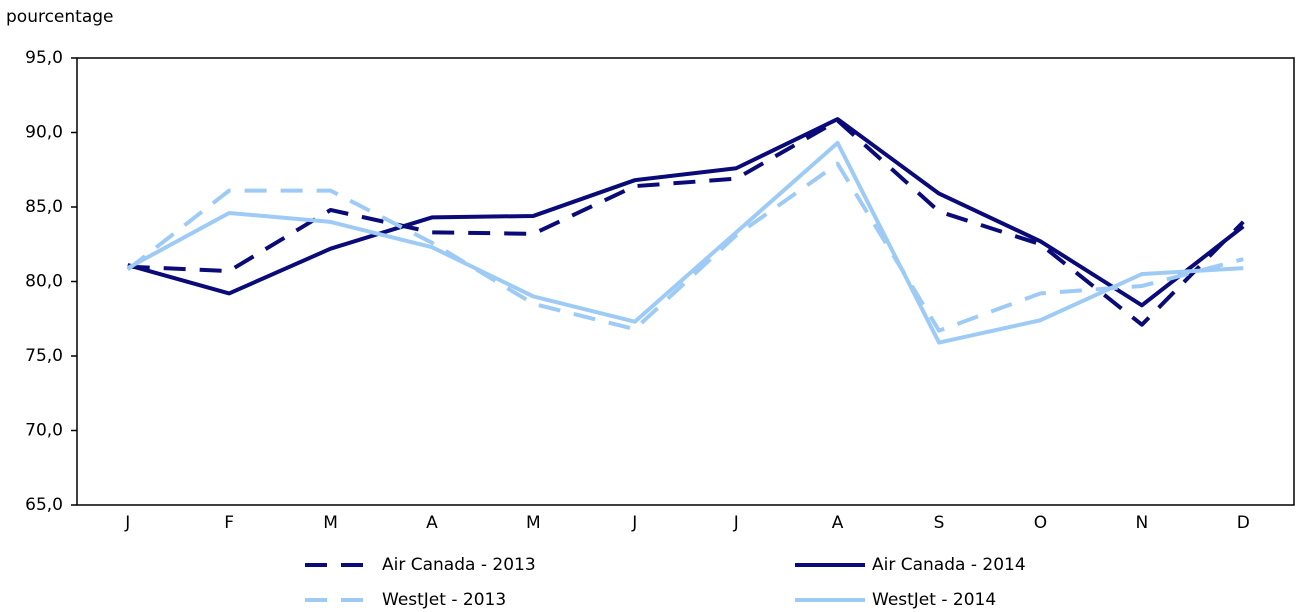  Describe the element at coordinates (444, 600) in the screenshot. I see `legend-label: WestJet - 2013` at that location.